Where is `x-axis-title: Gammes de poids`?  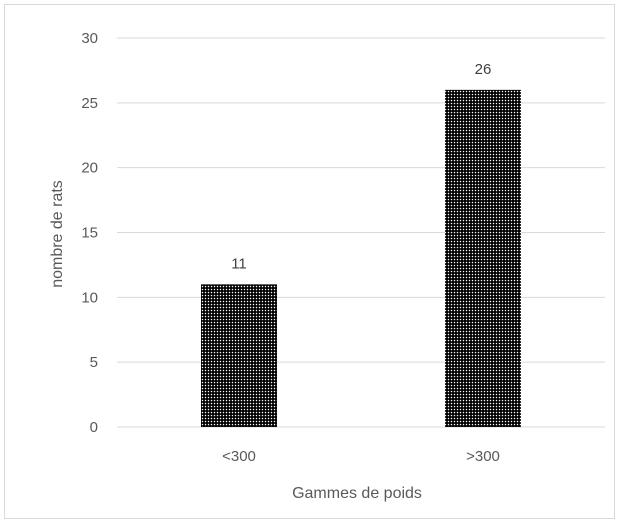
x-axis-title: Gammes de poids is located at coordinates (357, 493).